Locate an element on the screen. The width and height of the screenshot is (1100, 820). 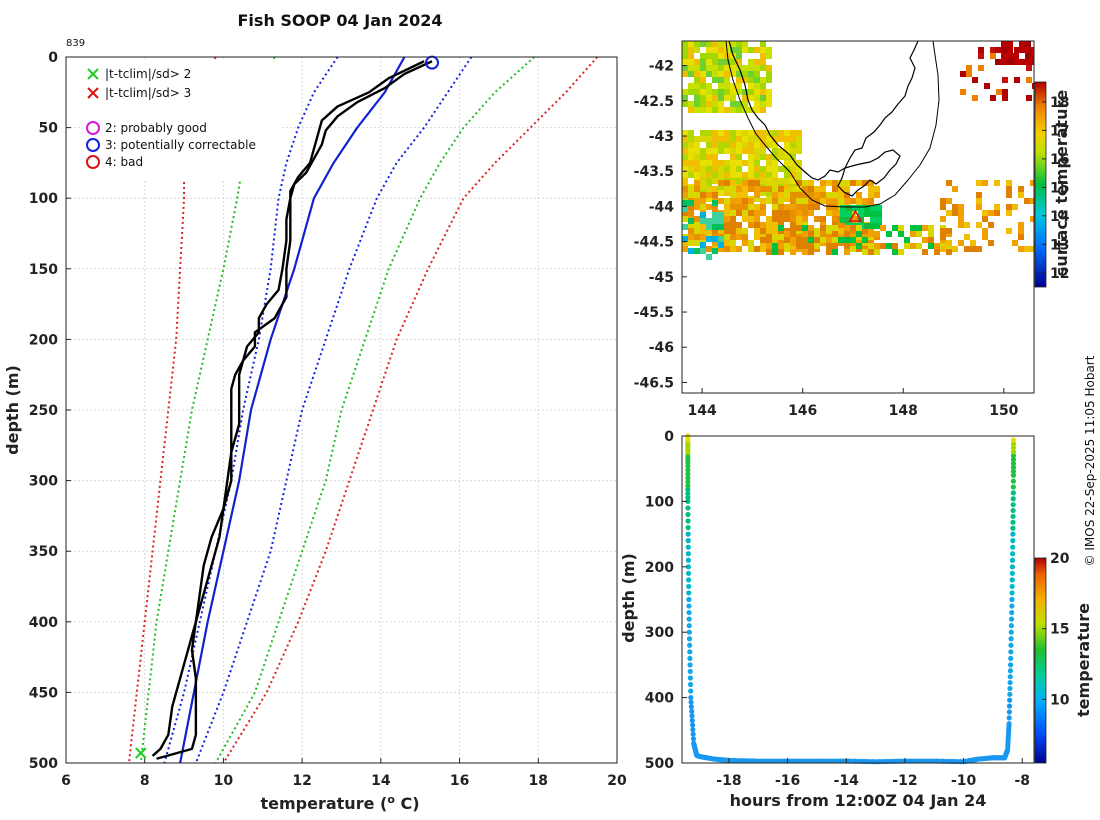
track-x-tick-label: -16 is located at coordinates (787, 781).